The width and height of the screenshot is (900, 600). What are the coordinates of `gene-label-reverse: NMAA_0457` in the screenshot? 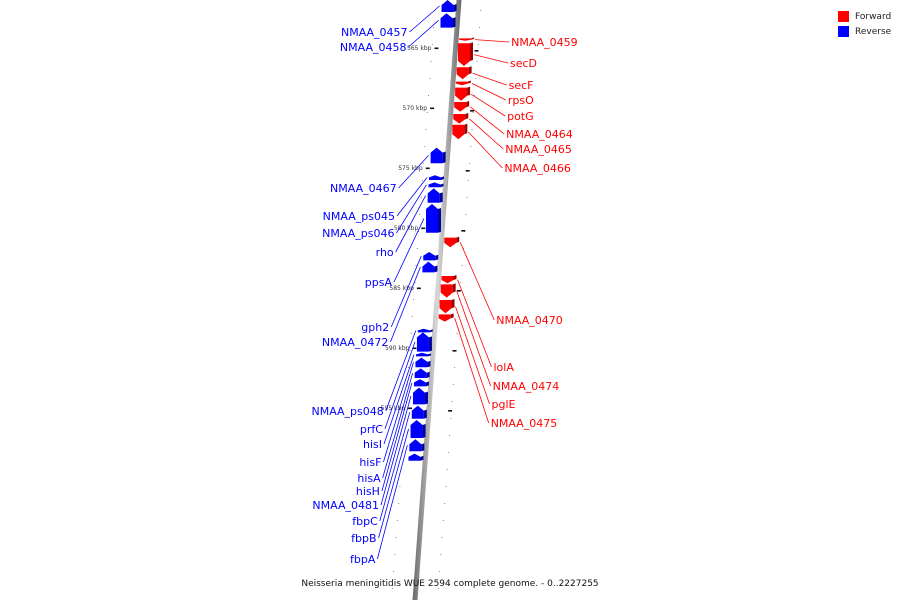 It's located at (374, 32).